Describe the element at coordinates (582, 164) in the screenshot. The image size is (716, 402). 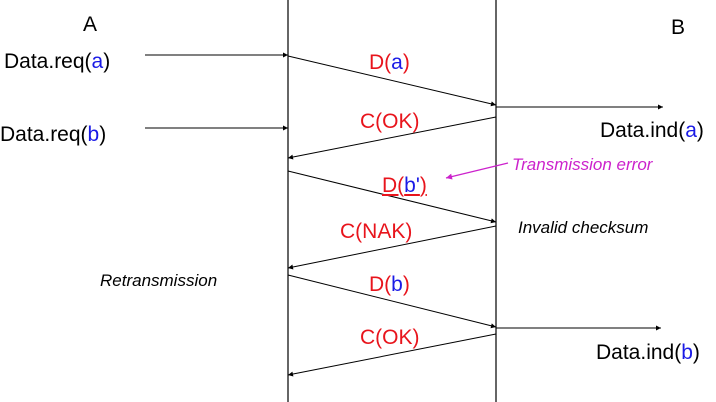
I see `transmission-error-note: Transmission error` at that location.